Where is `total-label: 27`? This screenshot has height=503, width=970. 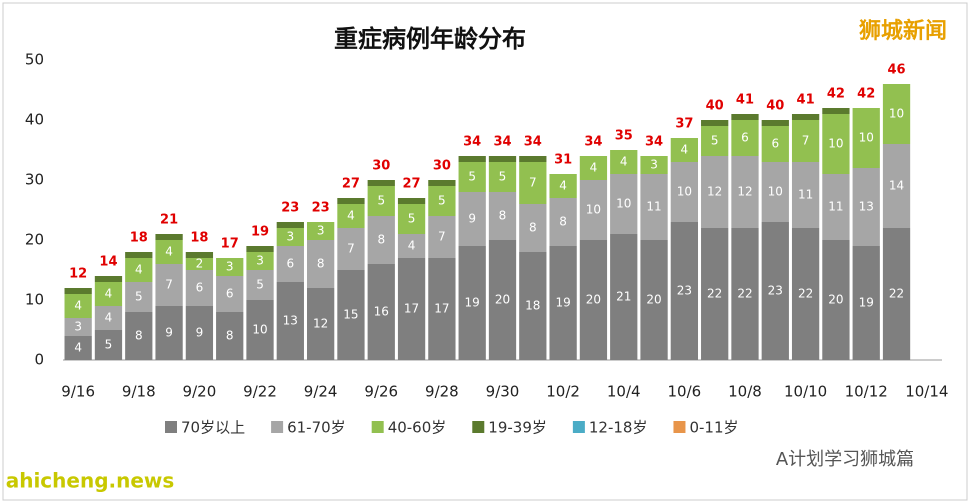
total-label: 27 is located at coordinates (351, 184).